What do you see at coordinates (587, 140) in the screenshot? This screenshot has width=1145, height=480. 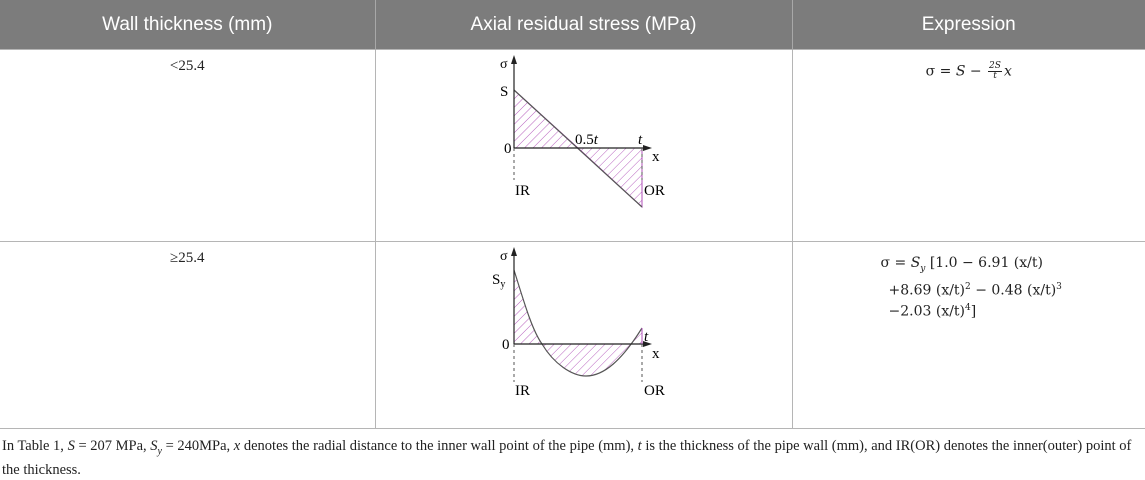 I see `midpoint-label: 0.5t` at bounding box center [587, 140].